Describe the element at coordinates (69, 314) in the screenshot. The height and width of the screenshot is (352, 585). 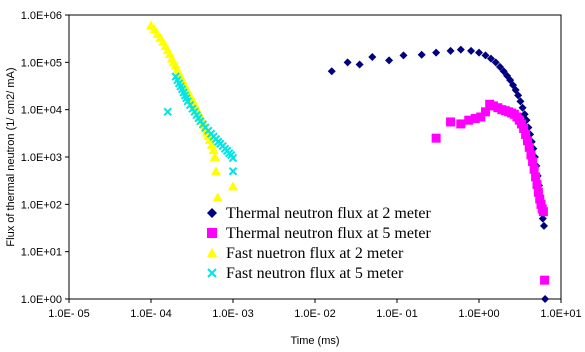
I see `x-tick-label: 1.0E- 05` at that location.